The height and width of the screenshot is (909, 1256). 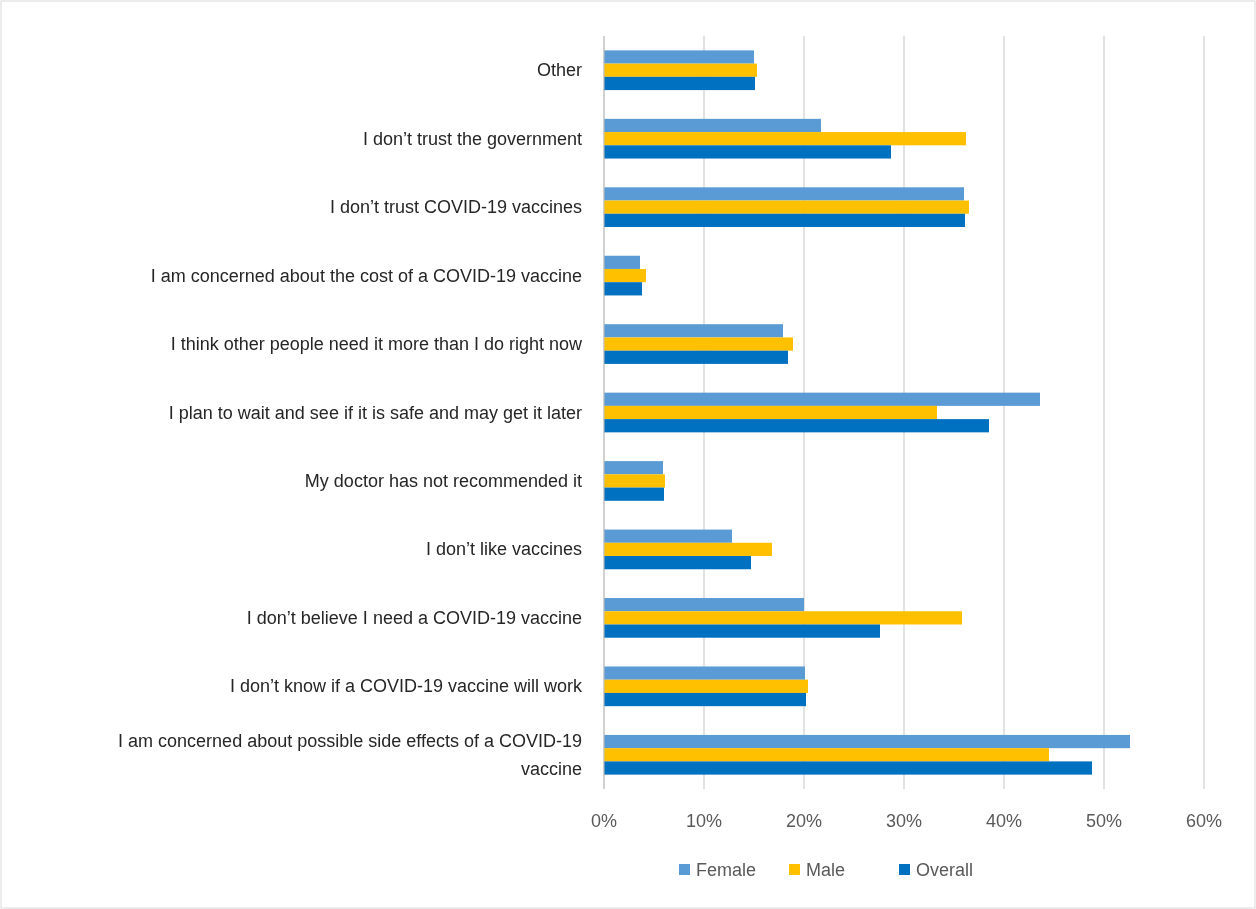 I want to click on y-tick-label: I plan to wait and see if it is safe and may get it later, so click(x=375, y=412).